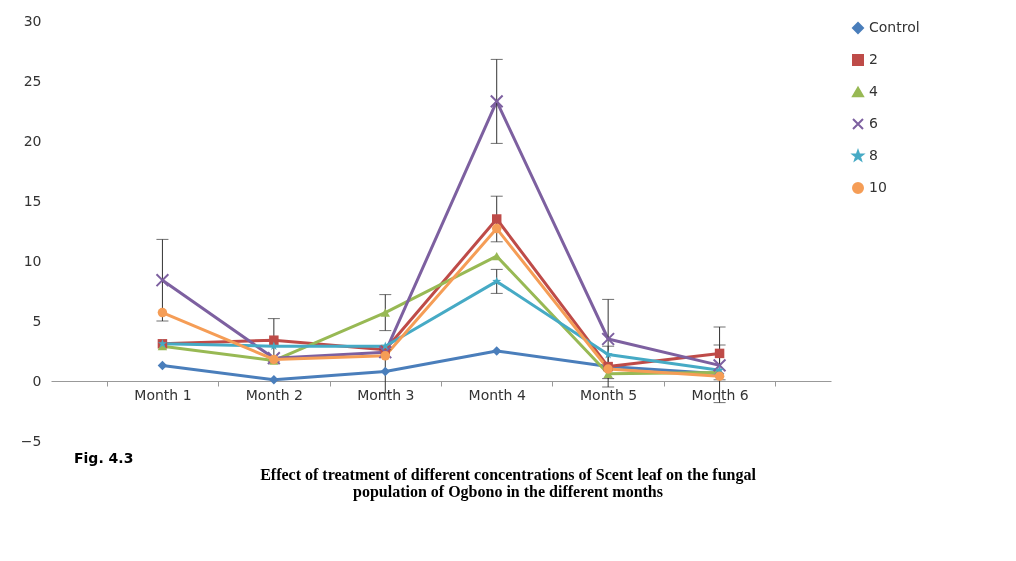 The height and width of the screenshot is (561, 1016). What do you see at coordinates (873, 123) in the screenshot?
I see `legend-label: 6` at bounding box center [873, 123].